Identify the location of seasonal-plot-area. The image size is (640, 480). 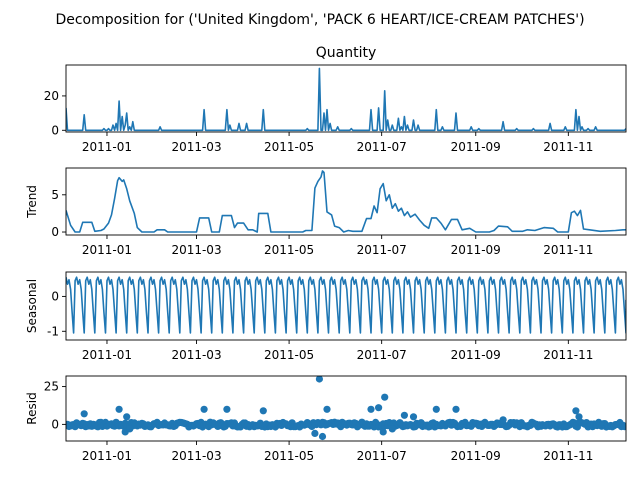
(346, 305).